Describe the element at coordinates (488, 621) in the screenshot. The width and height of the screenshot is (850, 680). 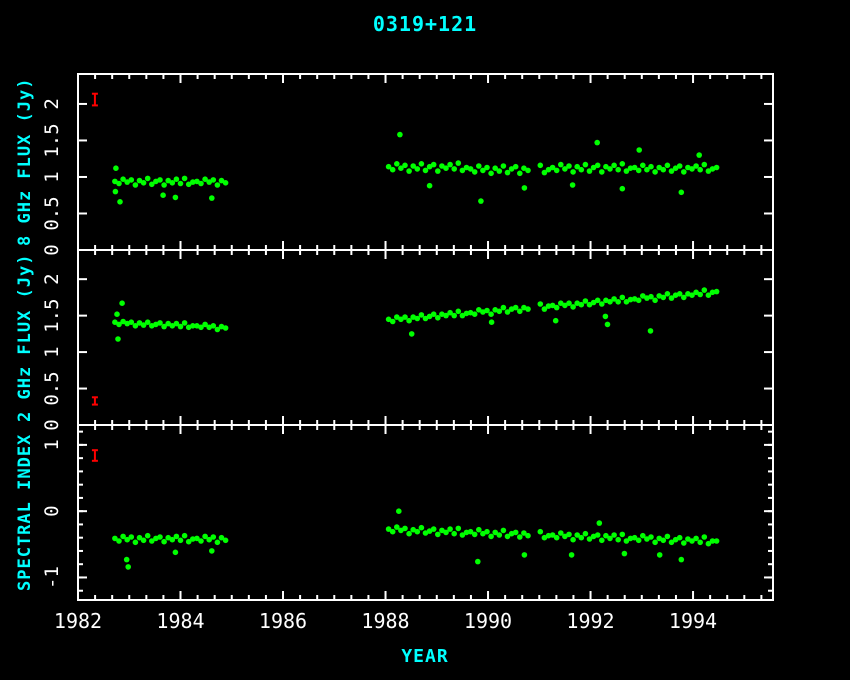
I see `svg-text: 1990` at that location.